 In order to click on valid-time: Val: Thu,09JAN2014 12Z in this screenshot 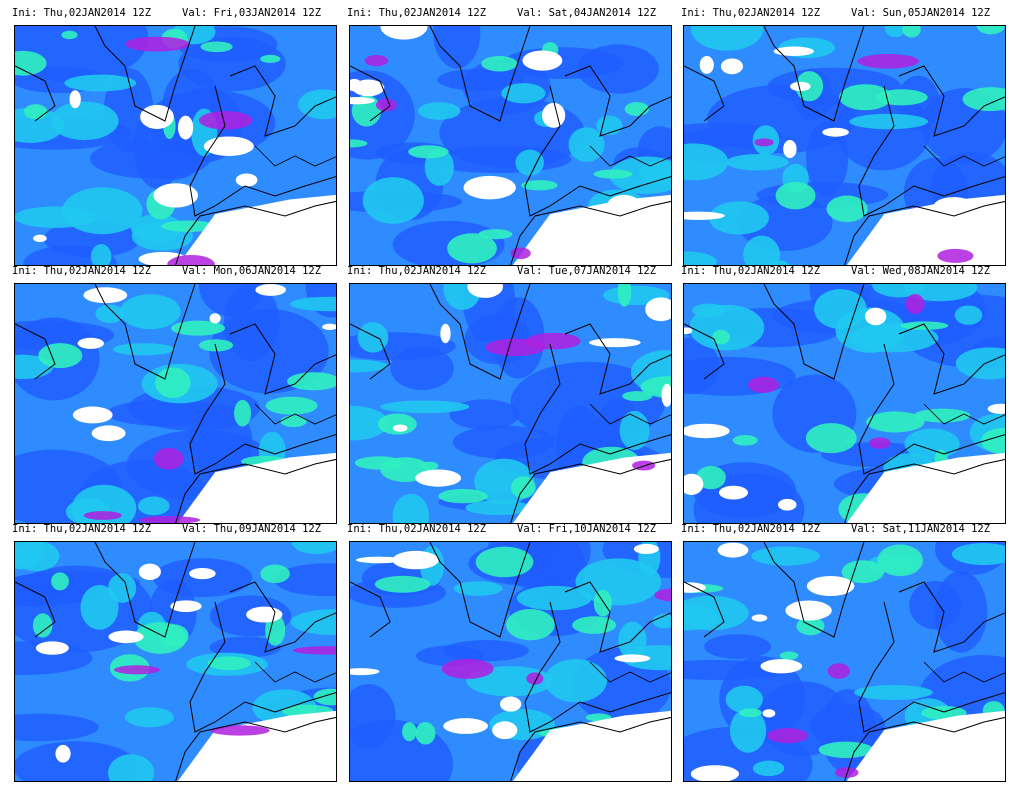, I will do `click(252, 529)`.